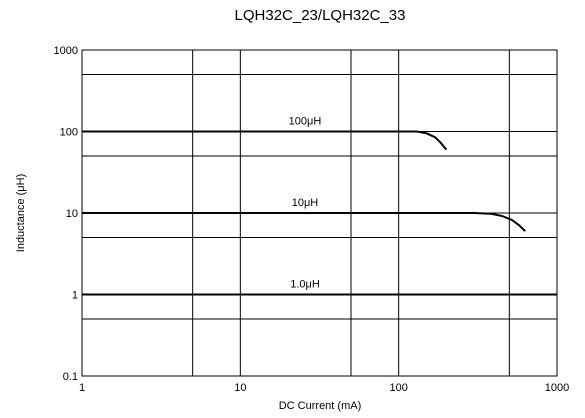  I want to click on x-tick-label: 1, so click(82, 388).